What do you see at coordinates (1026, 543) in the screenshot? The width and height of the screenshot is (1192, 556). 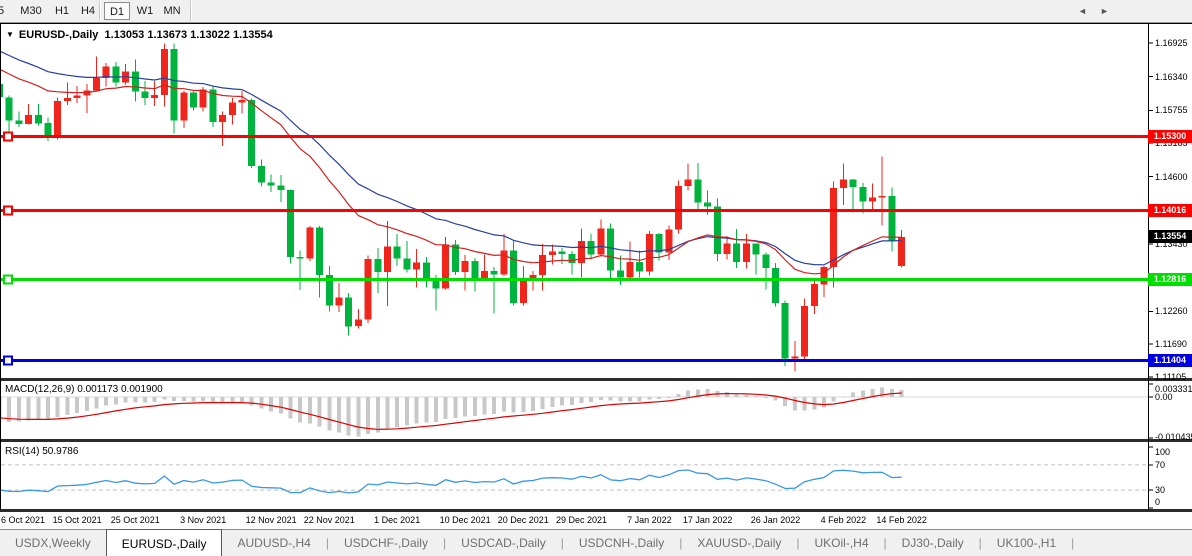 I see `chart-tab-uk100: UK100-,H1` at bounding box center [1026, 543].